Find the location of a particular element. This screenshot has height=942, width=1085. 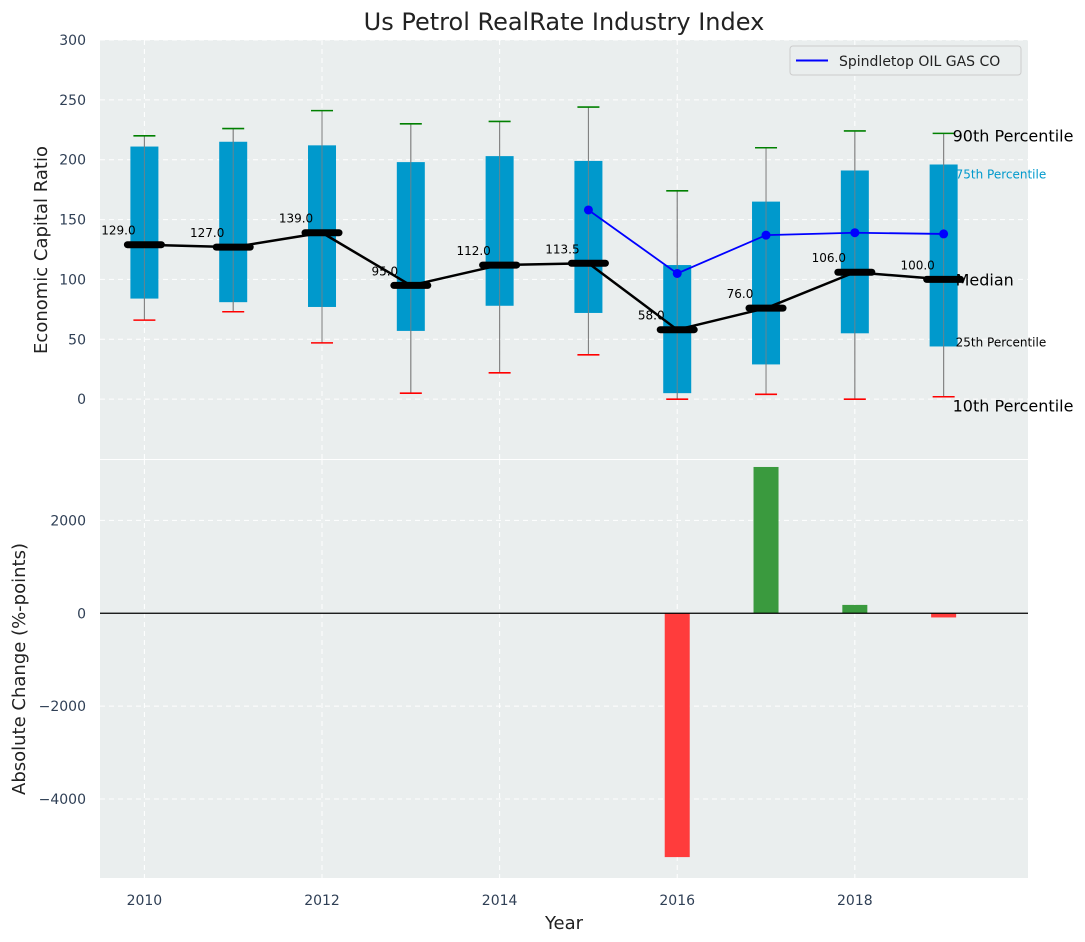

median-value-label: 100.0 is located at coordinates (917, 265).